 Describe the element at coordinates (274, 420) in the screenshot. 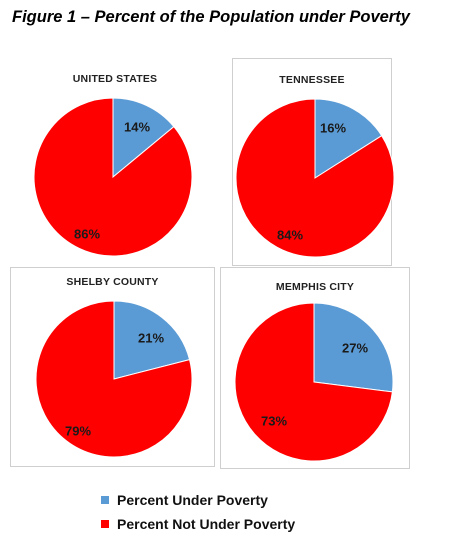

I see `pie-data-label: 73%` at that location.